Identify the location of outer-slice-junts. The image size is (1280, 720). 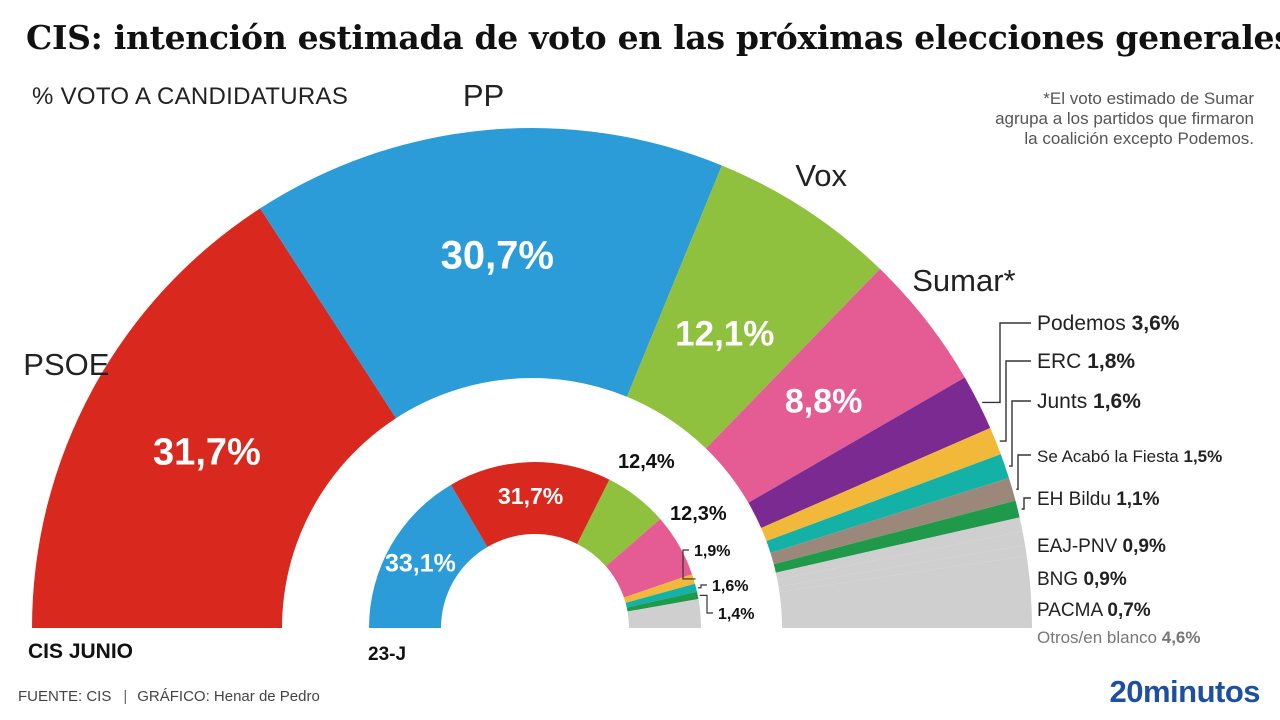
(887, 503).